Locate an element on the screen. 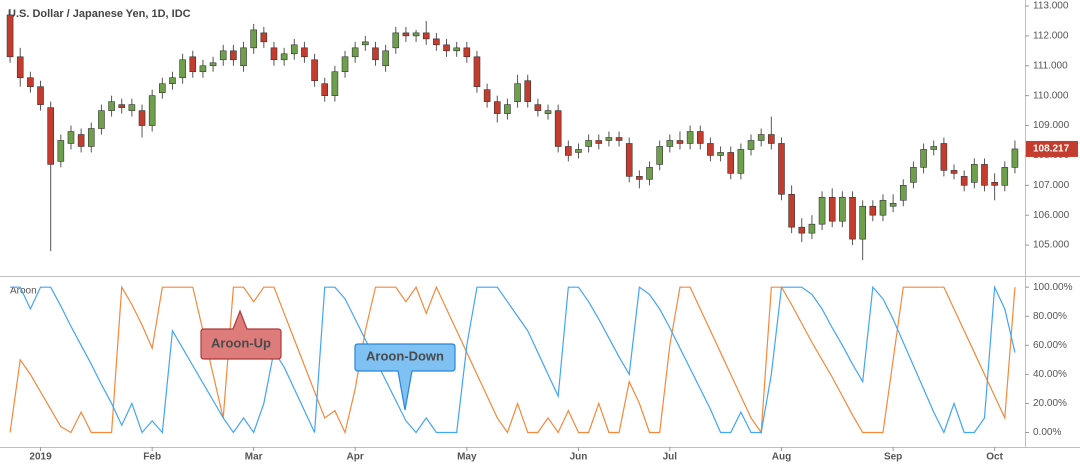 Image resolution: width=1080 pixels, height=467 pixels. y-tick-label: 20.00% is located at coordinates (1050, 403).